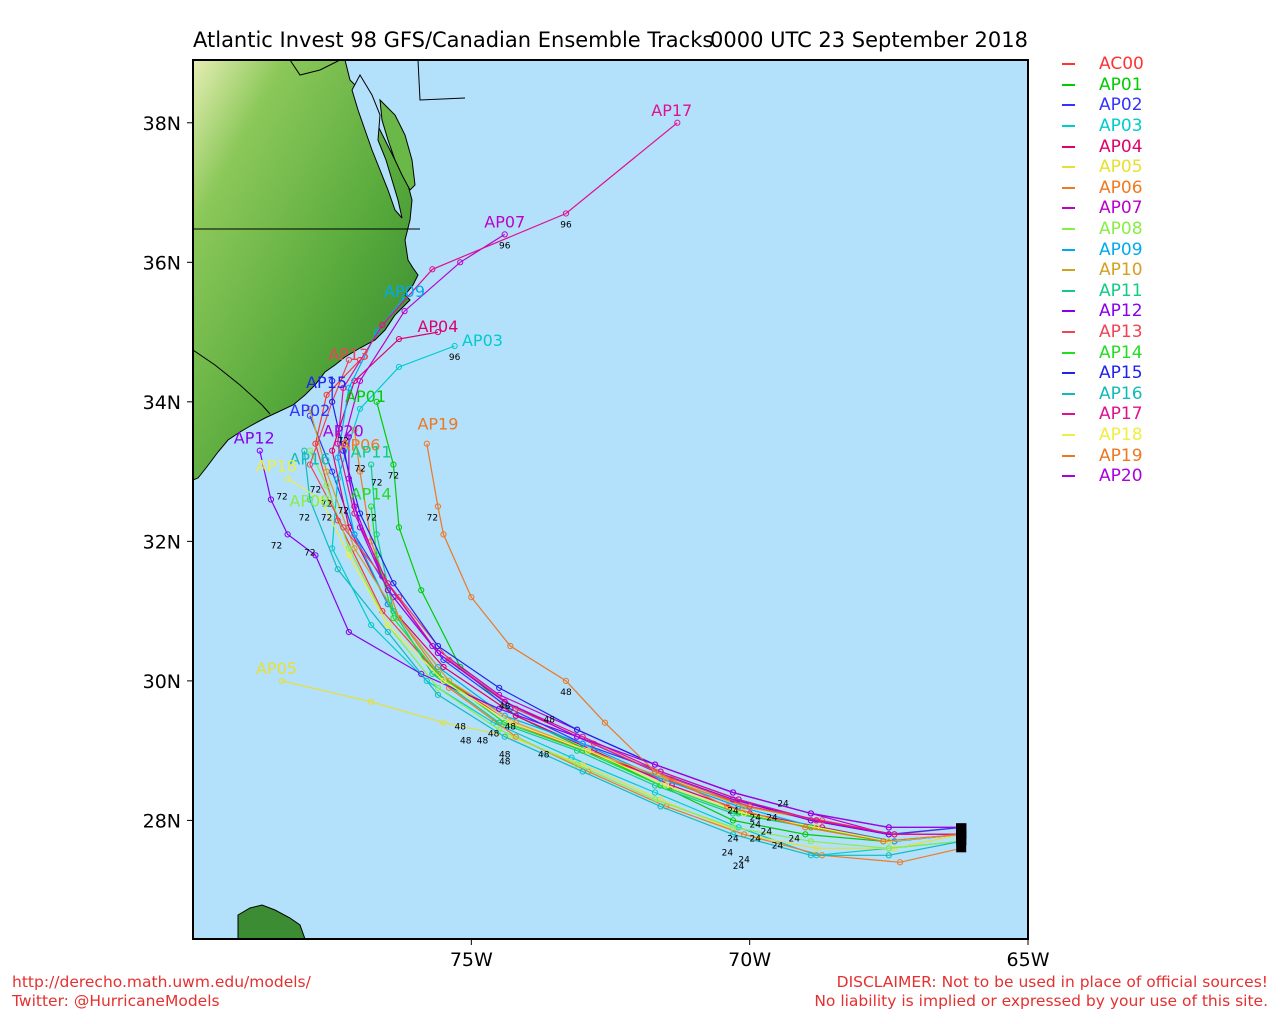  I want to click on track-label-ap12: AP12, so click(254, 438).